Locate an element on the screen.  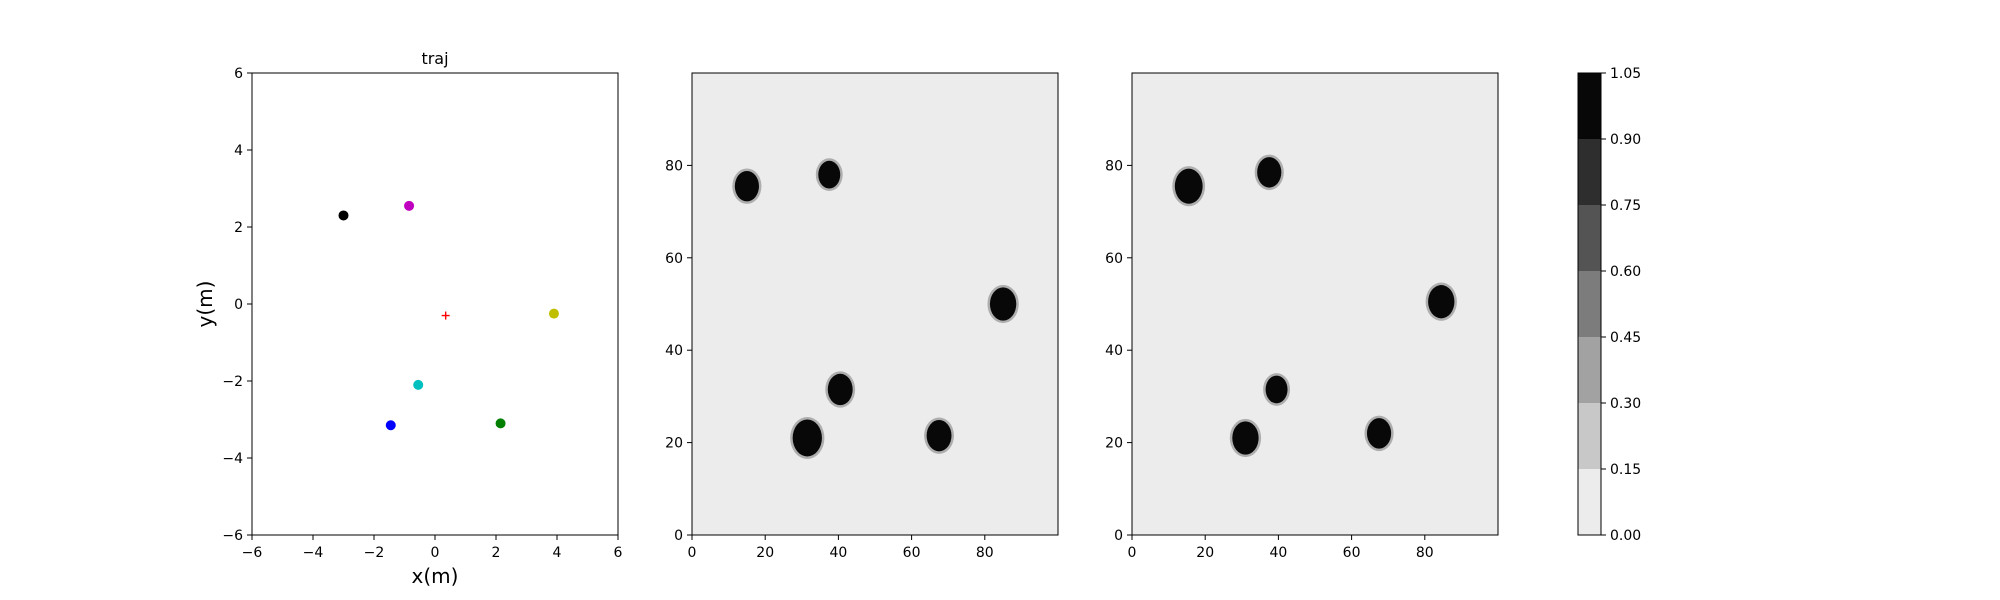
colorbar-ticks: 0.00 0.15 0.30 0.45 0.60 0.75 0.90 1.05 is located at coordinates (1621, 305).